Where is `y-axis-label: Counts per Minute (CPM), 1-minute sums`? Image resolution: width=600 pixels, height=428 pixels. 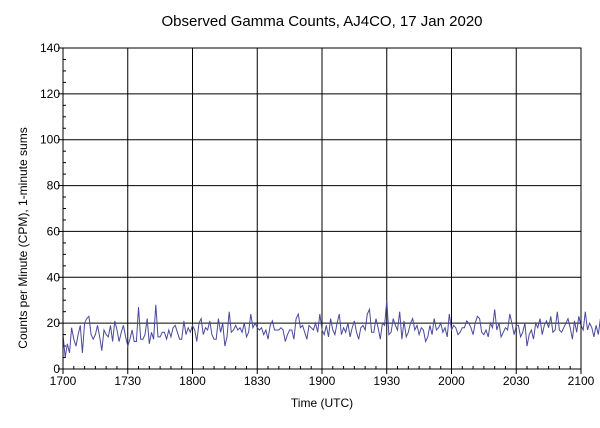
y-axis-label: Counts per Minute (CPM), 1-minute sums is located at coordinates (23, 237).